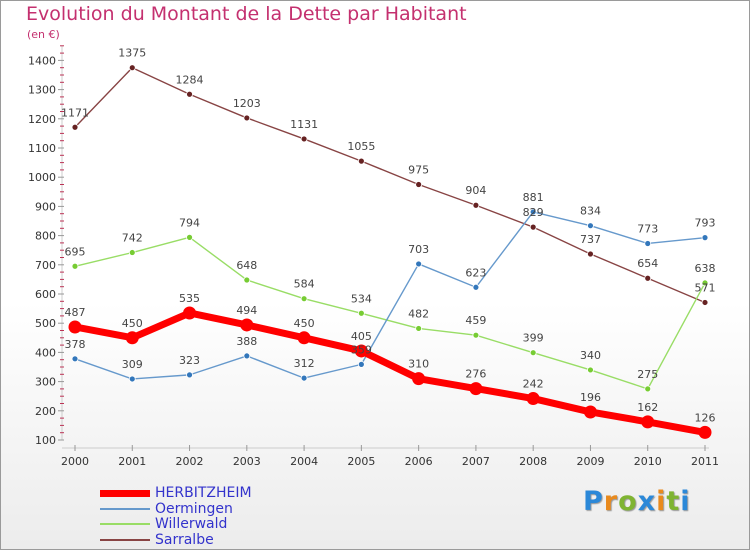 The image size is (750, 550). I want to click on data-label: 482, so click(418, 313).